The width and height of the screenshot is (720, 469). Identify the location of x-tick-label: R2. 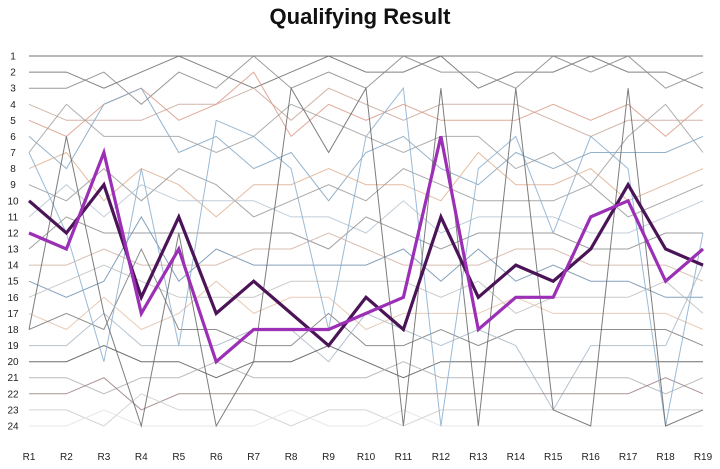
(66, 457).